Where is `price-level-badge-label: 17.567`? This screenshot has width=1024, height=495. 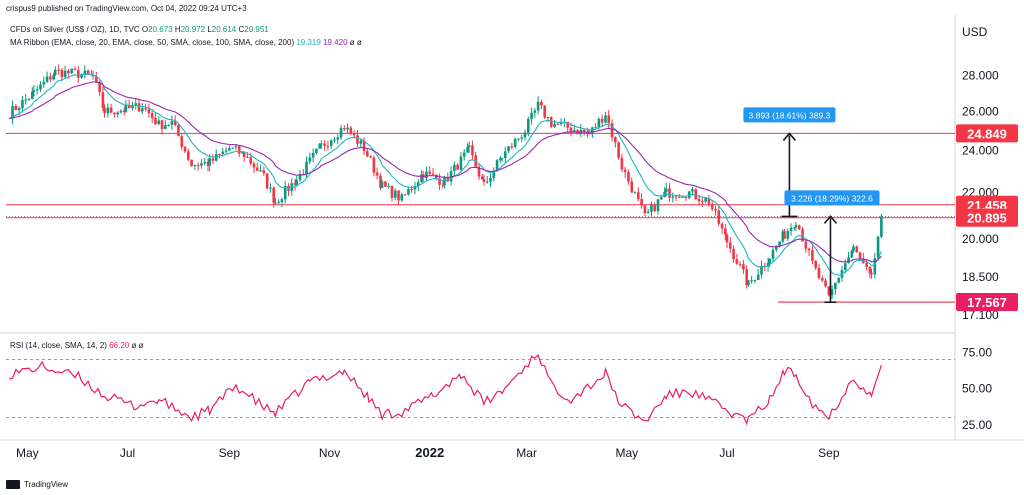
price-level-badge-label: 17.567 is located at coordinates (987, 302).